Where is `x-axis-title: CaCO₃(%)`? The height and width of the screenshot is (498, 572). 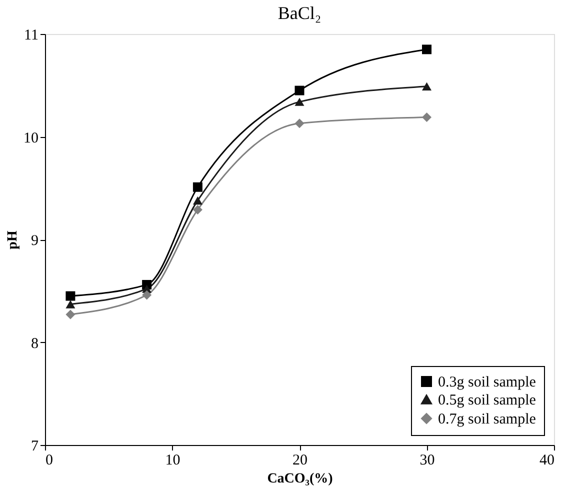
x-axis-title: CaCO₃(%) is located at coordinates (300, 479).